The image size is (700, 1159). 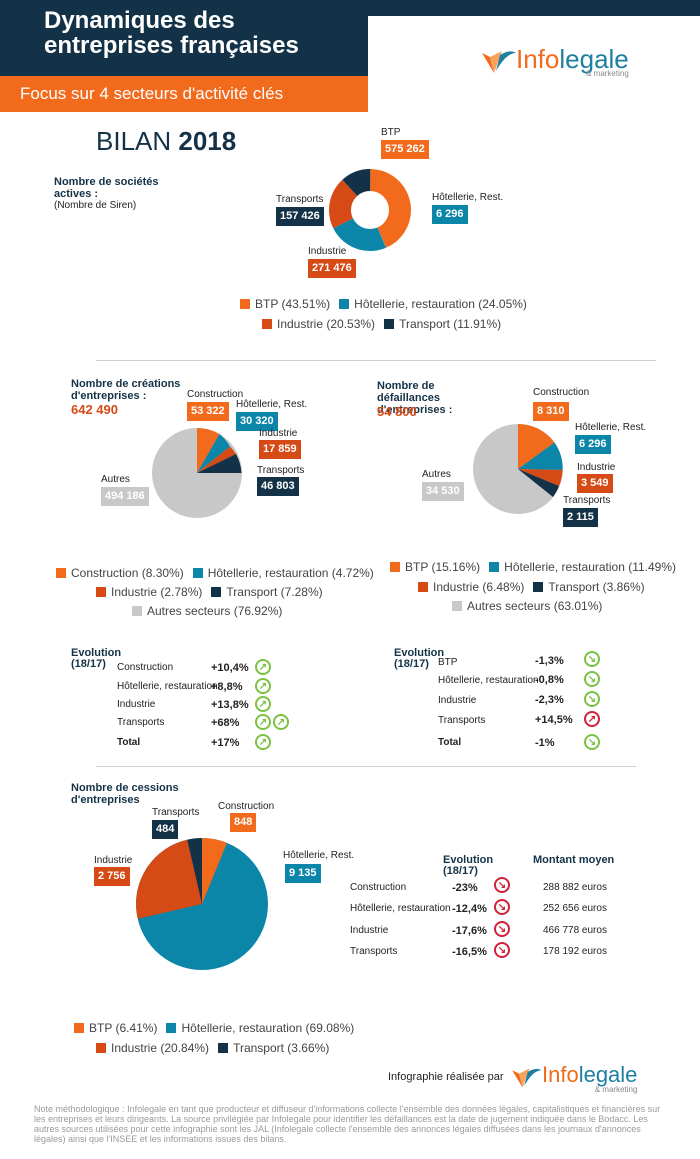 What do you see at coordinates (468, 865) in the screenshot?
I see `cessions-evolution-title: Evolution (18/17)` at bounding box center [468, 865].